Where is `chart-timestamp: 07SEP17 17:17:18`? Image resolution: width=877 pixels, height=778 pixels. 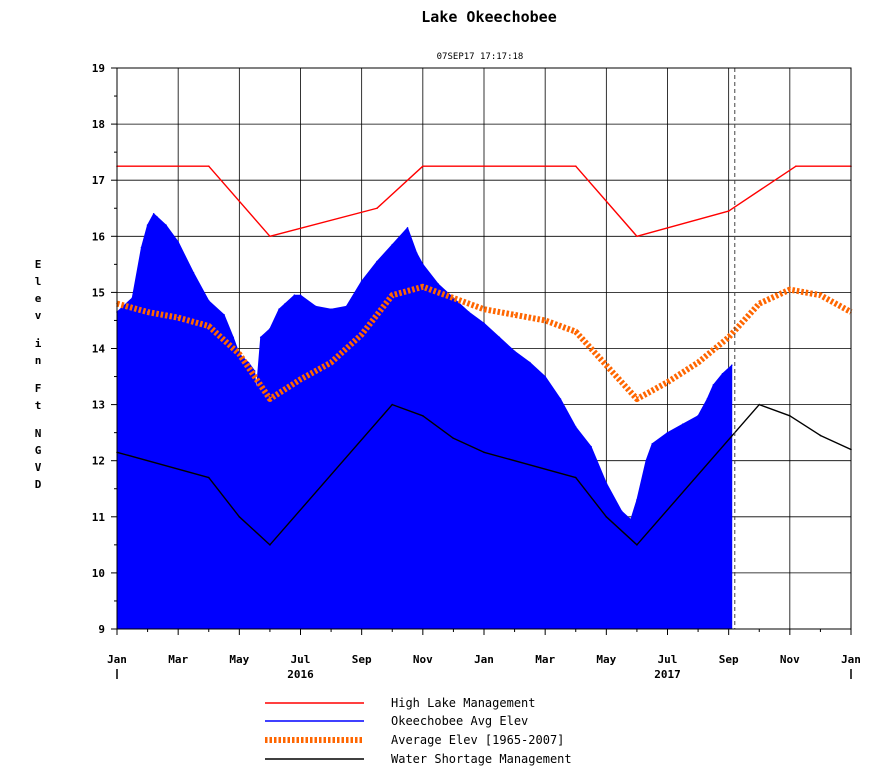 chart-timestamp: 07SEP17 17:17:18 is located at coordinates (480, 57).